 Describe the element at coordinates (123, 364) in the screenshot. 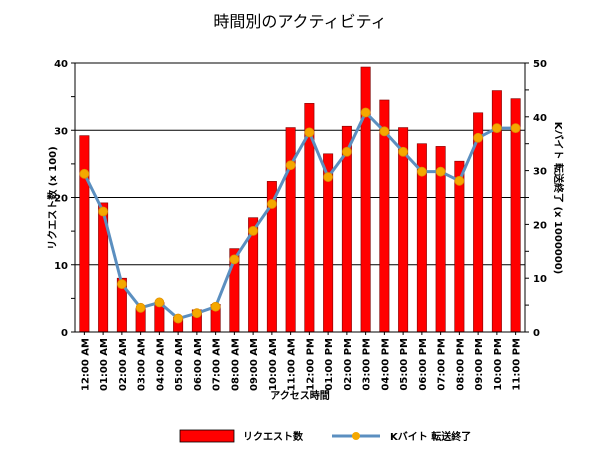

I see `x-axis-tick-label: 02:00 AM` at that location.